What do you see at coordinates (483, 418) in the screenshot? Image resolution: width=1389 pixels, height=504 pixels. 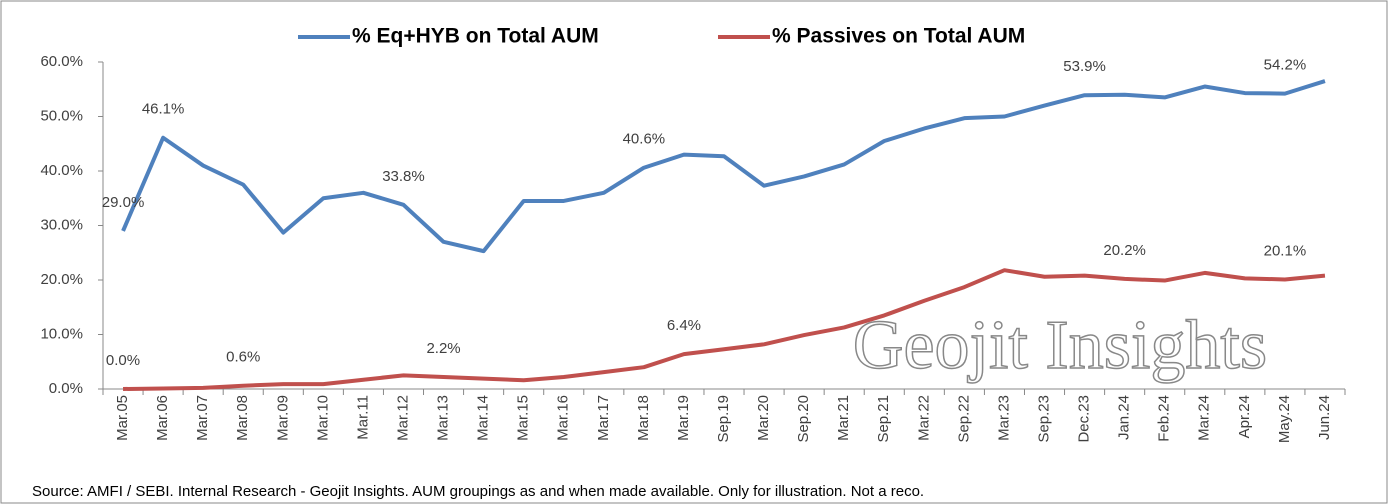 I see `x-tick-label: Mar.14` at bounding box center [483, 418].